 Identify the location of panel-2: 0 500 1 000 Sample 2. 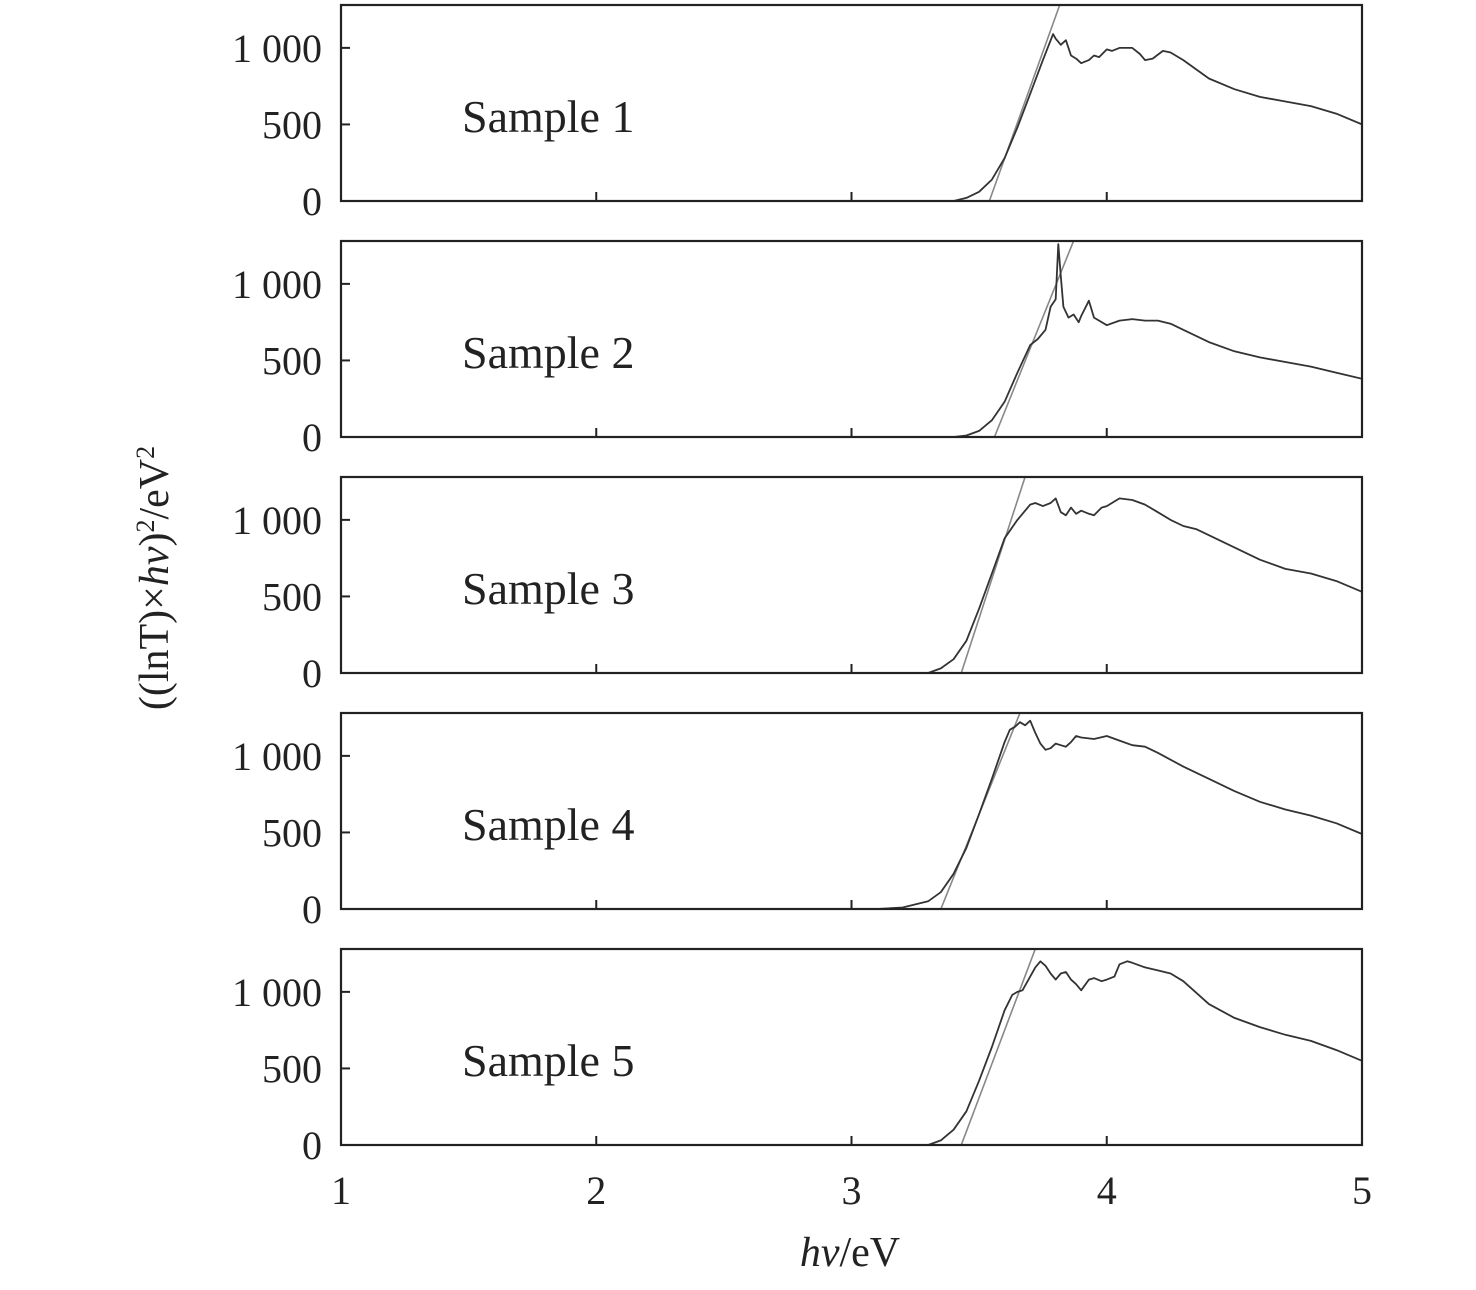
(798, 349).